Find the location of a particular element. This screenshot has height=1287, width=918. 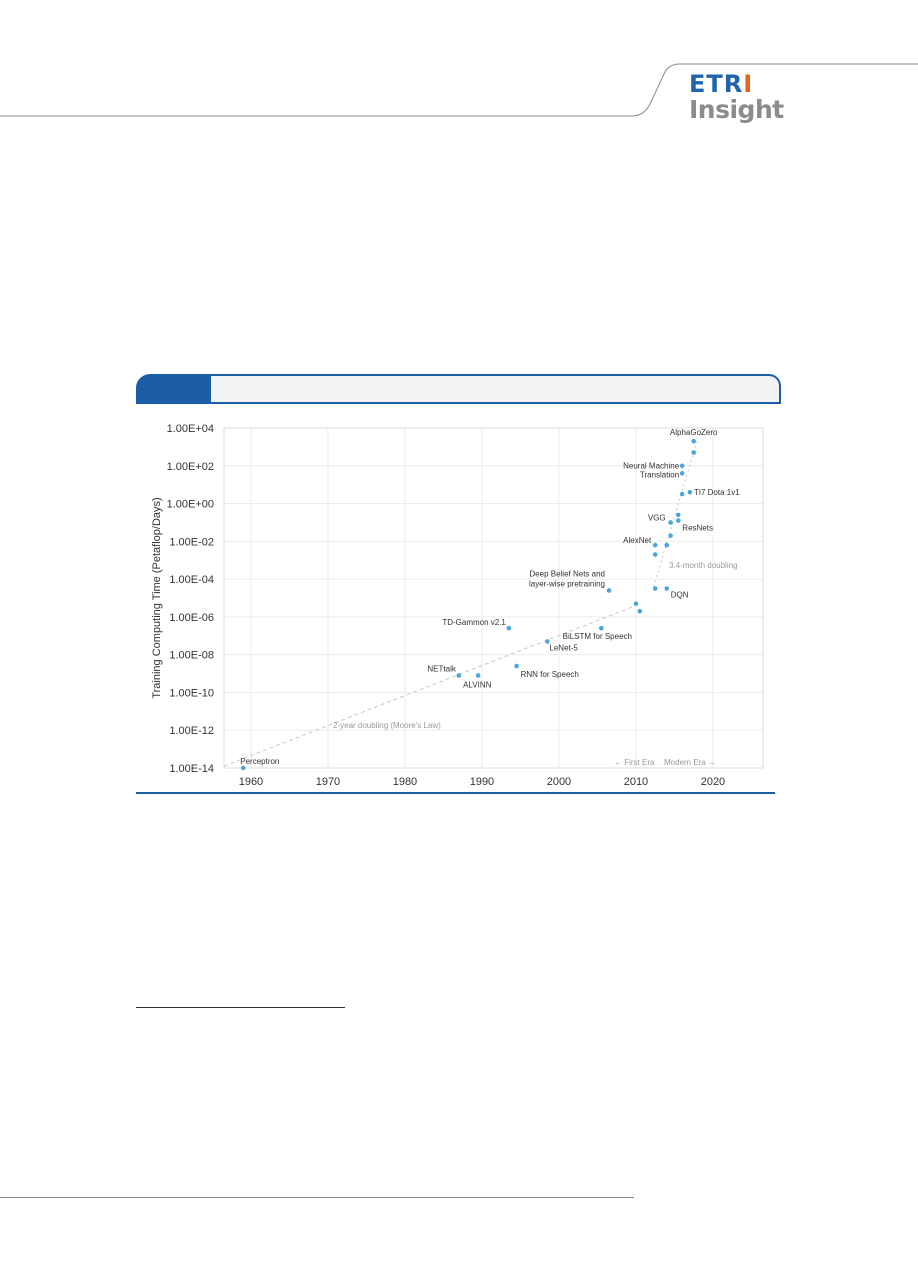

y-tick-label: 1.00E-14 is located at coordinates (191, 769).